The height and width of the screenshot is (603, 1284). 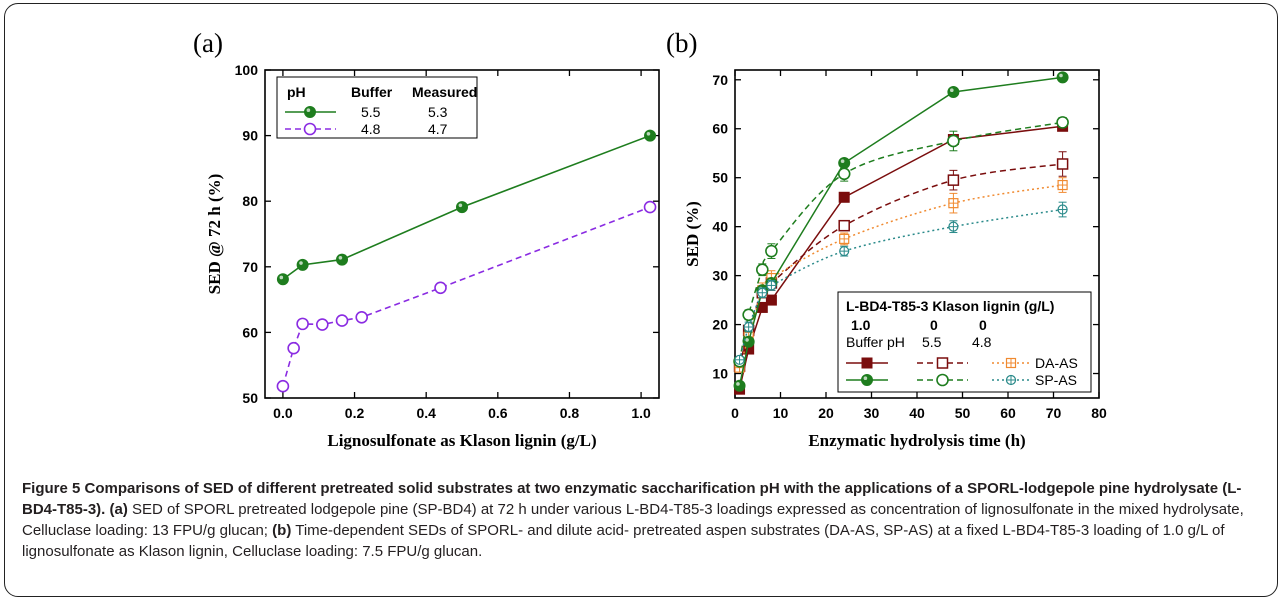 What do you see at coordinates (461, 440) in the screenshot?
I see `x-axis-label-a: Lignosulfonate as Klason lignin (g/L)` at bounding box center [461, 440].